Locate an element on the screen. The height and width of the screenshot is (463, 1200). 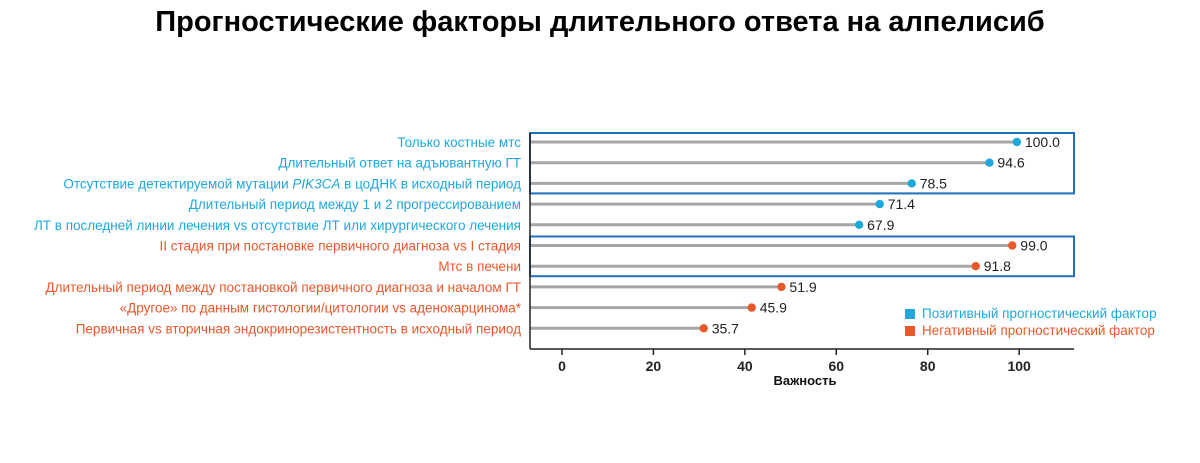
category-label-6: Мтс в печени is located at coordinates (479, 266).